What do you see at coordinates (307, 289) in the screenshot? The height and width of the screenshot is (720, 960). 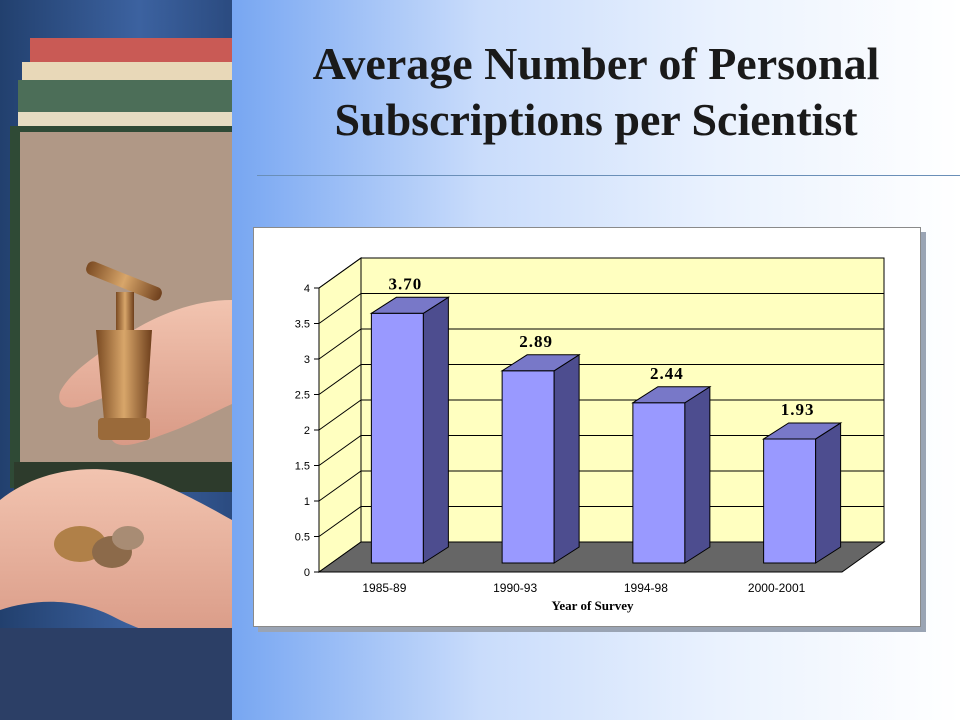 I see `y-tick-label: 4` at bounding box center [307, 289].